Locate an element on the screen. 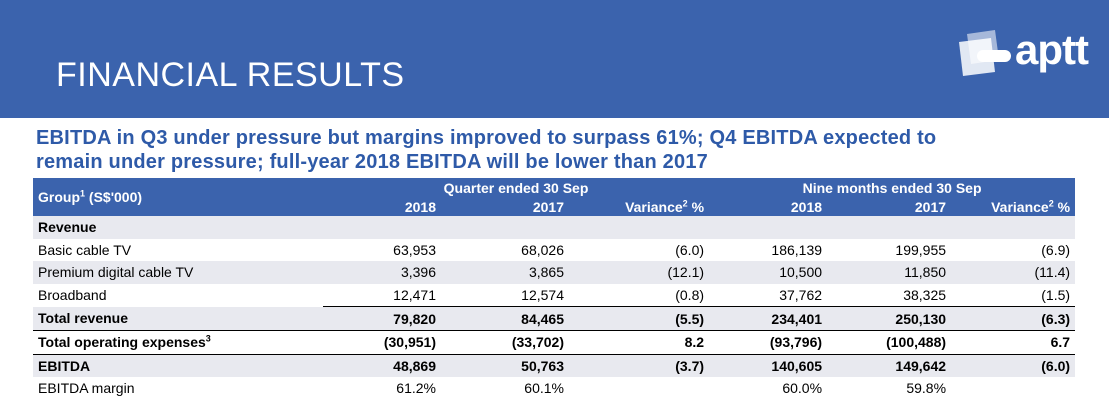 The height and width of the screenshot is (404, 1109). cell-n2017: 149,642 is located at coordinates (889, 365).